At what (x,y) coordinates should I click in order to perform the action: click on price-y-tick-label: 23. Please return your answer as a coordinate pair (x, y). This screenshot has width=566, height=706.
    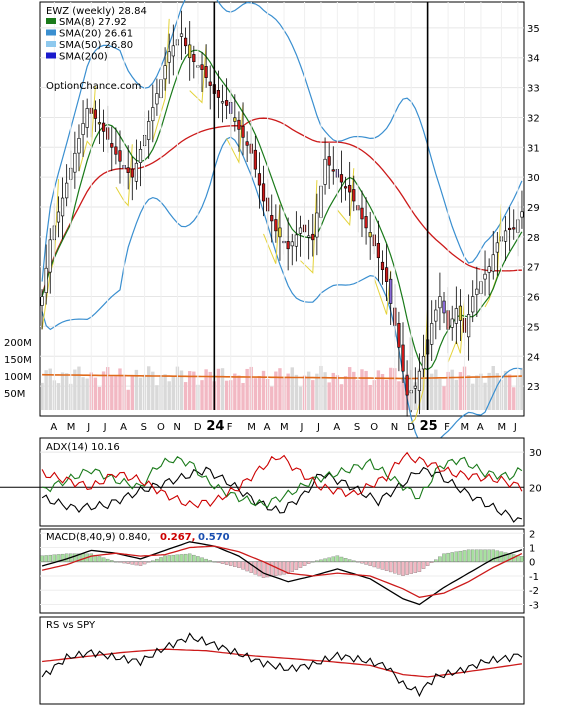
    Looking at the image, I should click on (533, 387).